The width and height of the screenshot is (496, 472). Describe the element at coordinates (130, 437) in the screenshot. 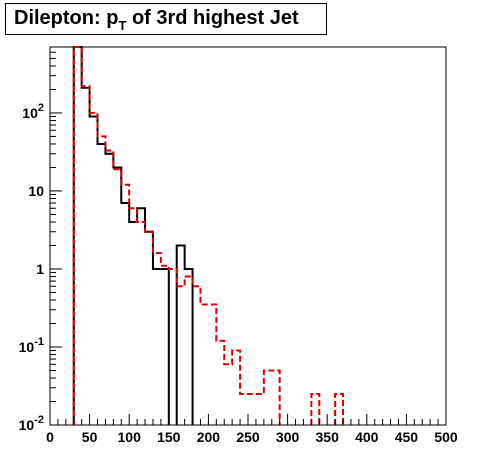

I see `x-tick-label: 100` at that location.